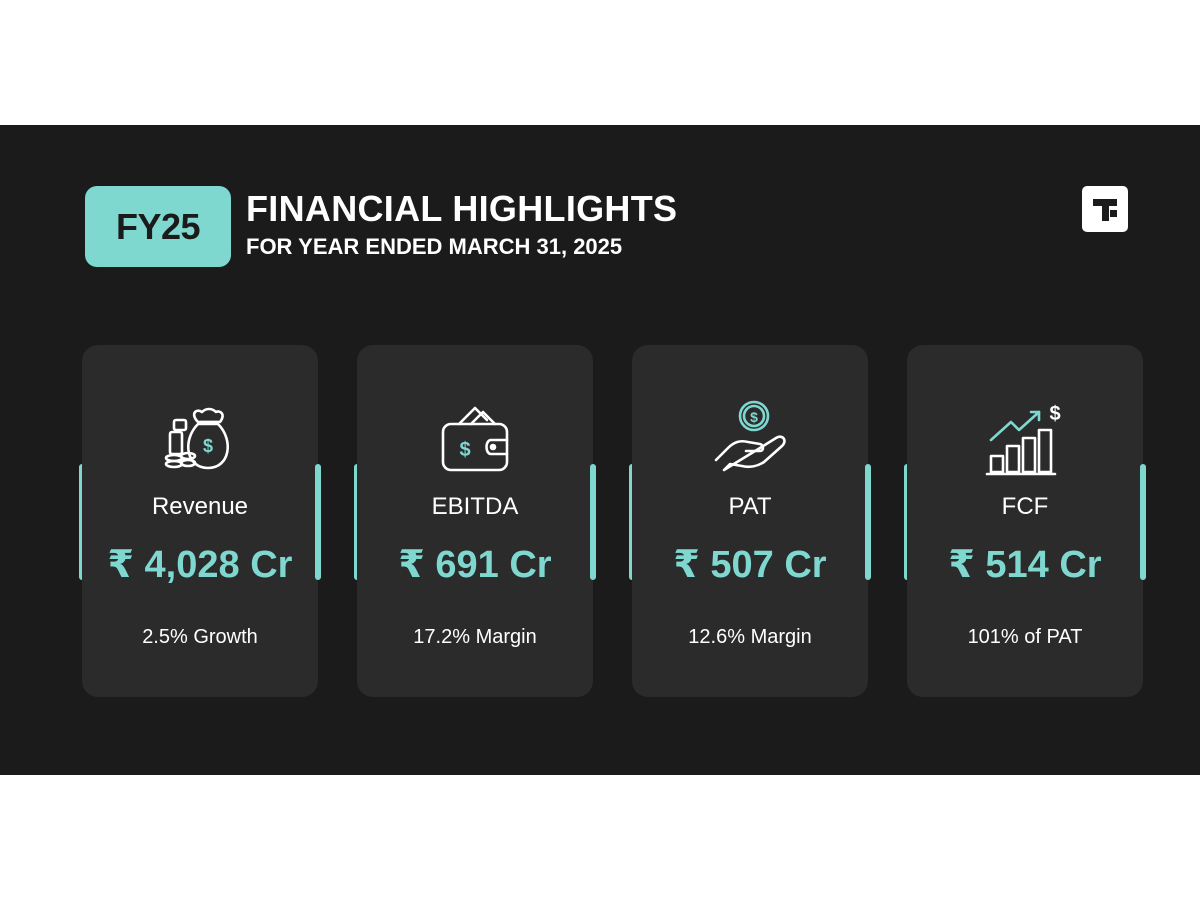 This screenshot has width=1200, height=900. Describe the element at coordinates (200, 637) in the screenshot. I see `card-note: 2.5% Growth` at that location.